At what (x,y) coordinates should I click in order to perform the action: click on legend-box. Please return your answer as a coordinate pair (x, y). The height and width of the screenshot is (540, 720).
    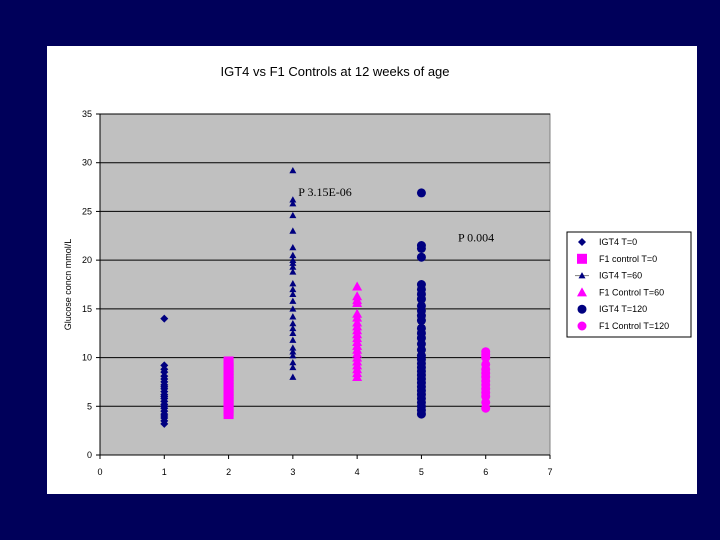
    Looking at the image, I should click on (629, 284).